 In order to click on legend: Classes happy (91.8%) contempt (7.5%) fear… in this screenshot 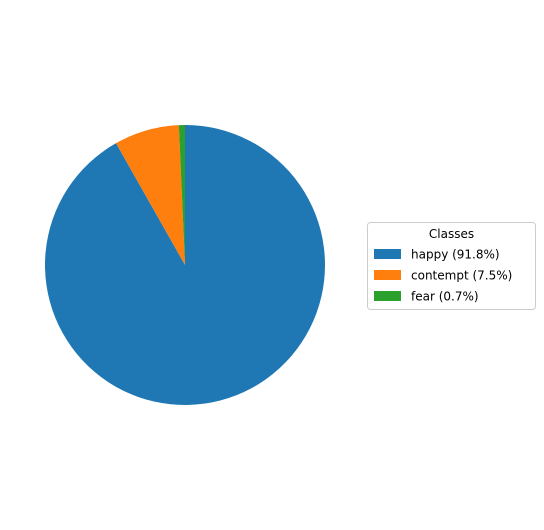, I will do `click(451, 266)`.